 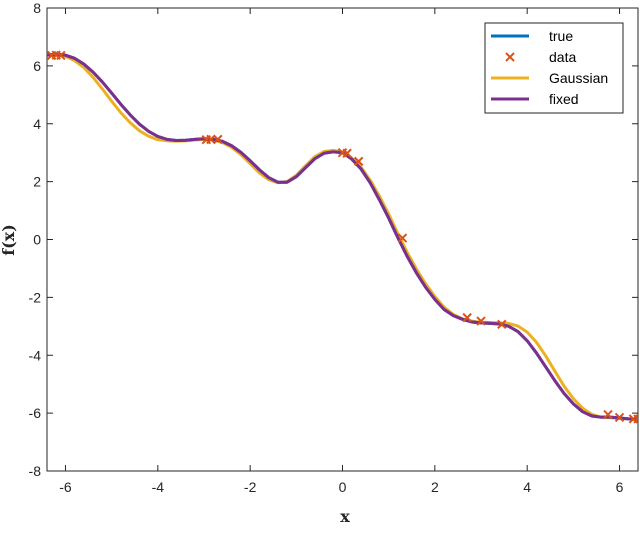 What do you see at coordinates (37, 8) in the screenshot?
I see `y-tick-label: 8` at bounding box center [37, 8].